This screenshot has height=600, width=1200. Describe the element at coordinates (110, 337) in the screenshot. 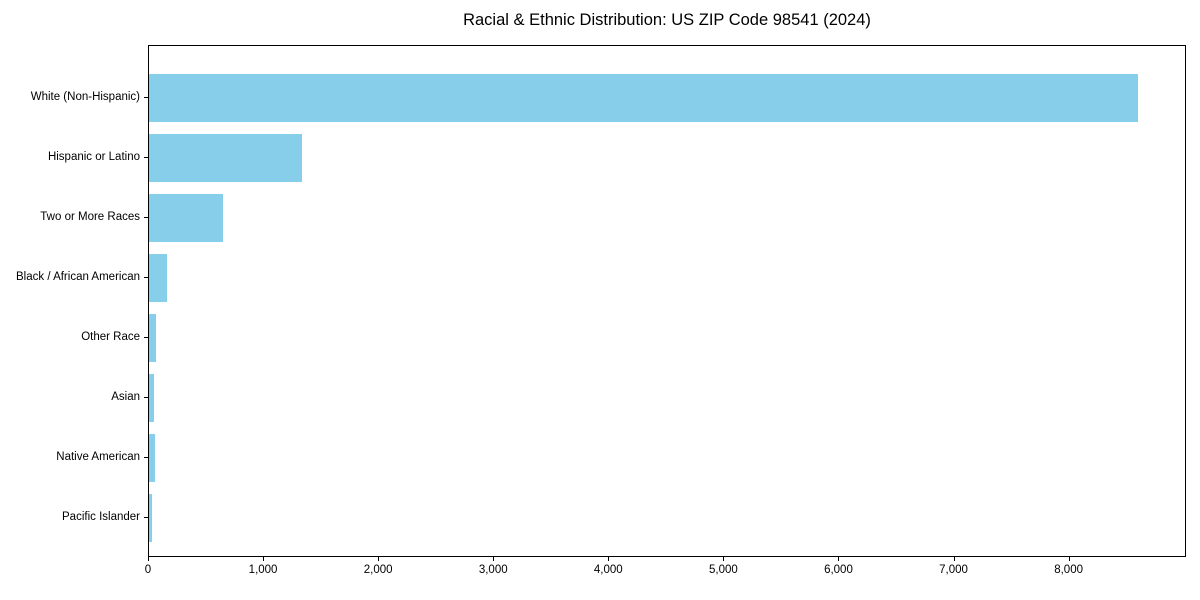

I see `y-axis-label: Other Race` at that location.